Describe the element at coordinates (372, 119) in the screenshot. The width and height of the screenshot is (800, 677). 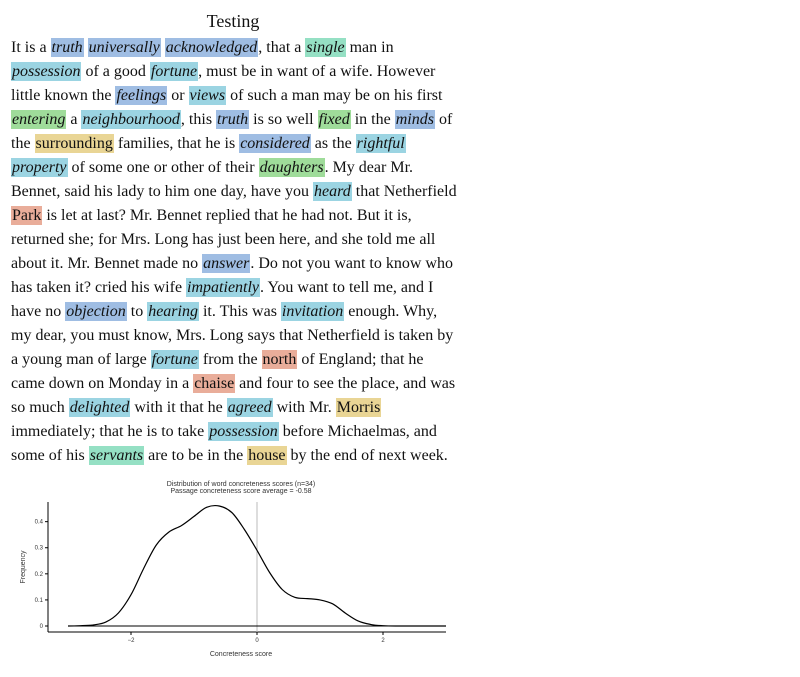
I see `passage-text: in the` at that location.